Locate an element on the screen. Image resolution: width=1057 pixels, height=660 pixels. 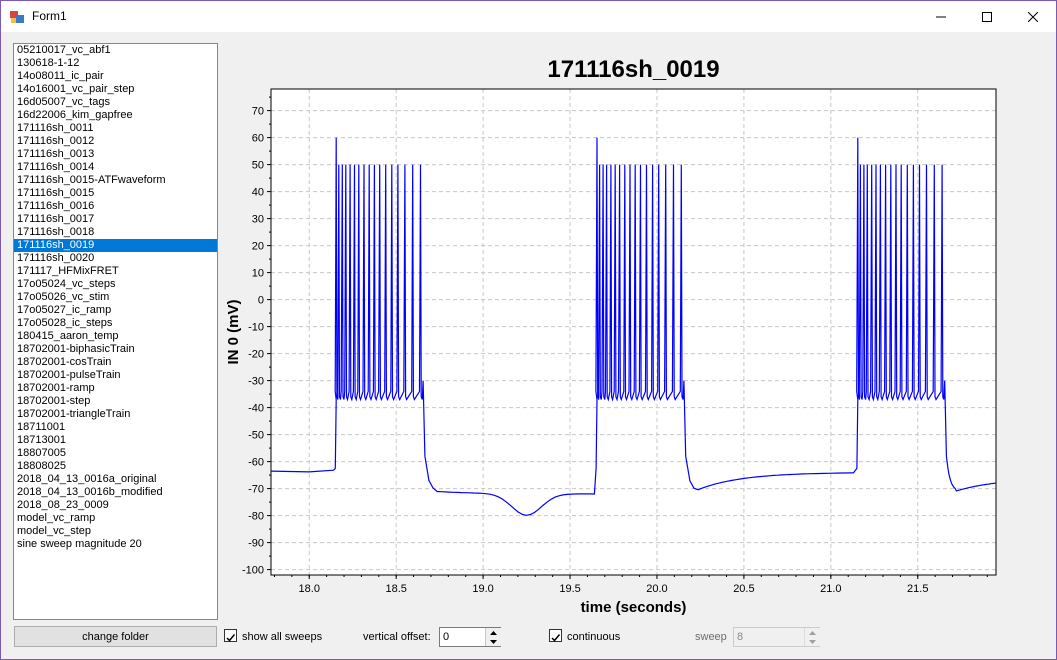
sweep-value: 8 is located at coordinates (740, 637).